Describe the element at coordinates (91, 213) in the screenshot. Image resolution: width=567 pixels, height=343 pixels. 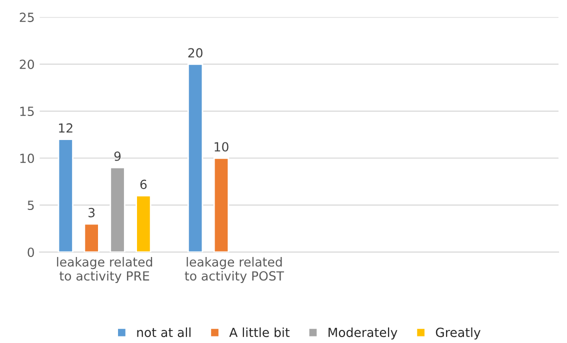
I see `data-label: 3` at that location.